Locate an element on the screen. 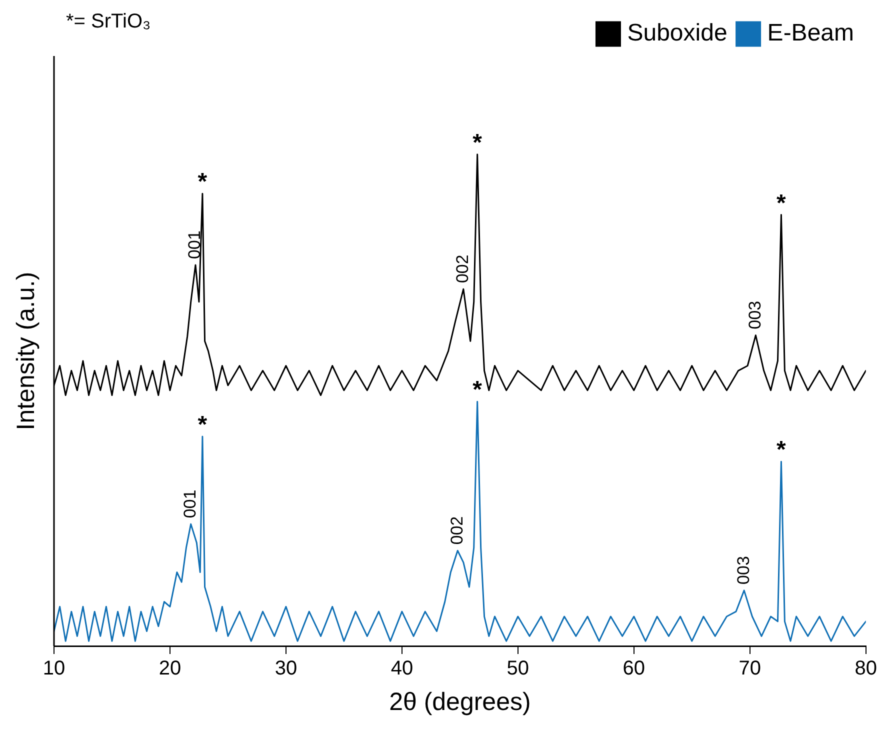 This screenshot has width=888, height=730. x-tick-label: 70 is located at coordinates (750, 669).